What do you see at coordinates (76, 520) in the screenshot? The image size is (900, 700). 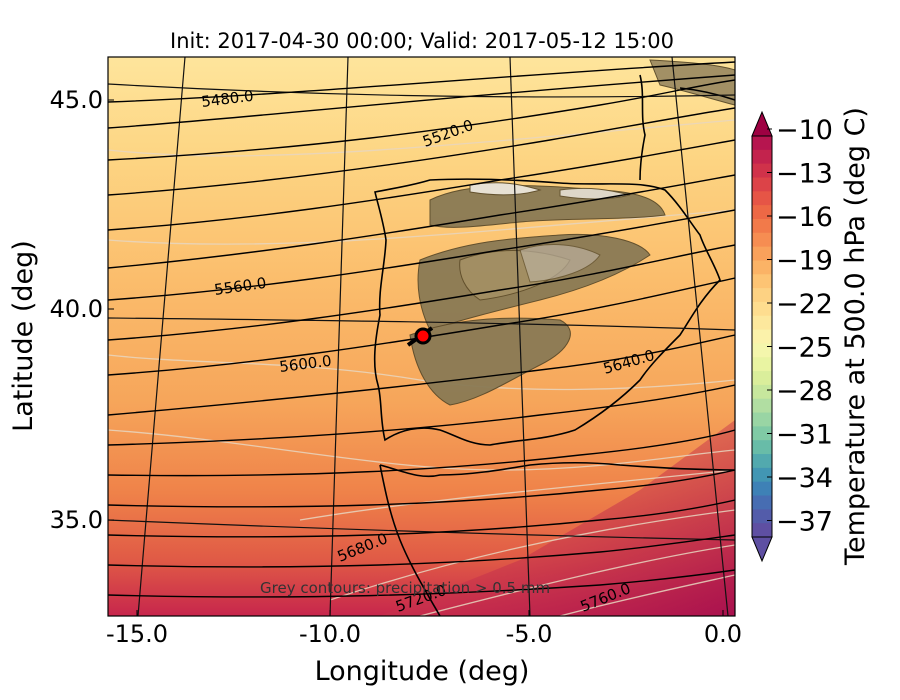 I see `y-tick-label: 35.0` at bounding box center [76, 520].